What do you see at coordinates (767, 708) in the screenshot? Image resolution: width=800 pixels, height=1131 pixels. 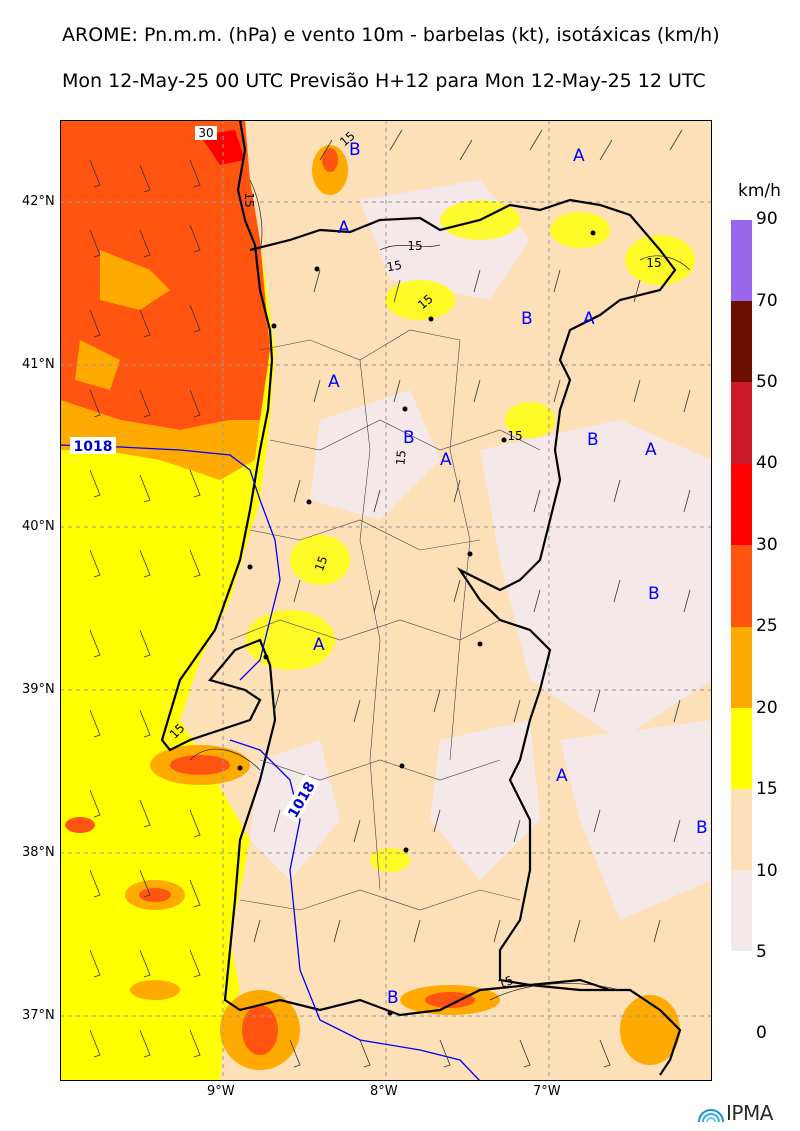 I see `legend-level: 20` at bounding box center [767, 708].